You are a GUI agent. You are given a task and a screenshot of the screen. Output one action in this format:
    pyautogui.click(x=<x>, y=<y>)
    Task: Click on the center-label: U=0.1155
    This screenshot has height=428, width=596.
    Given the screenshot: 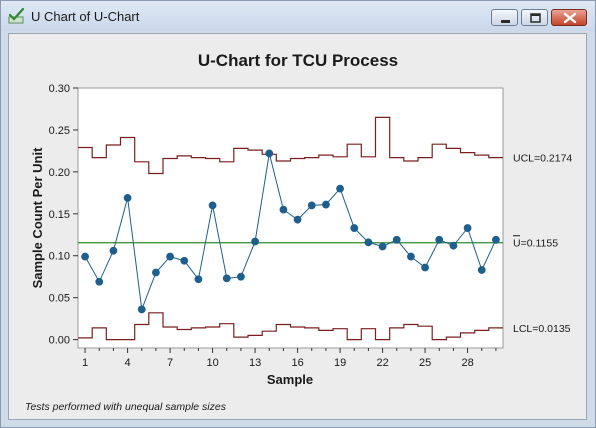 What is the action you would take?
    pyautogui.click(x=535, y=244)
    